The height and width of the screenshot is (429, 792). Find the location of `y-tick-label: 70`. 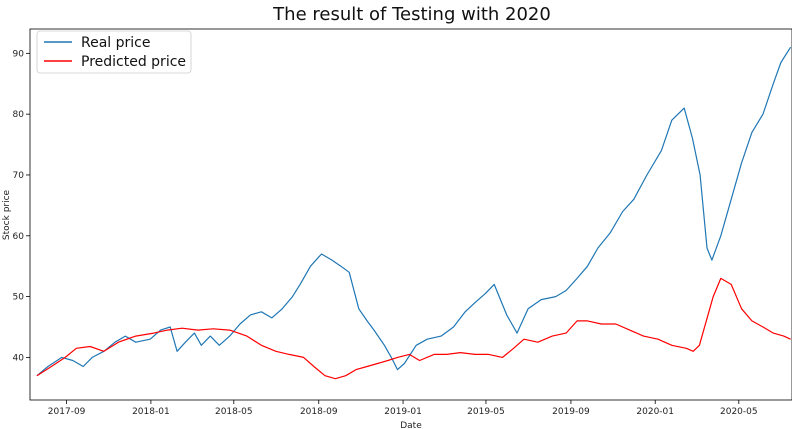

y-tick-label: 70 is located at coordinates (19, 176).